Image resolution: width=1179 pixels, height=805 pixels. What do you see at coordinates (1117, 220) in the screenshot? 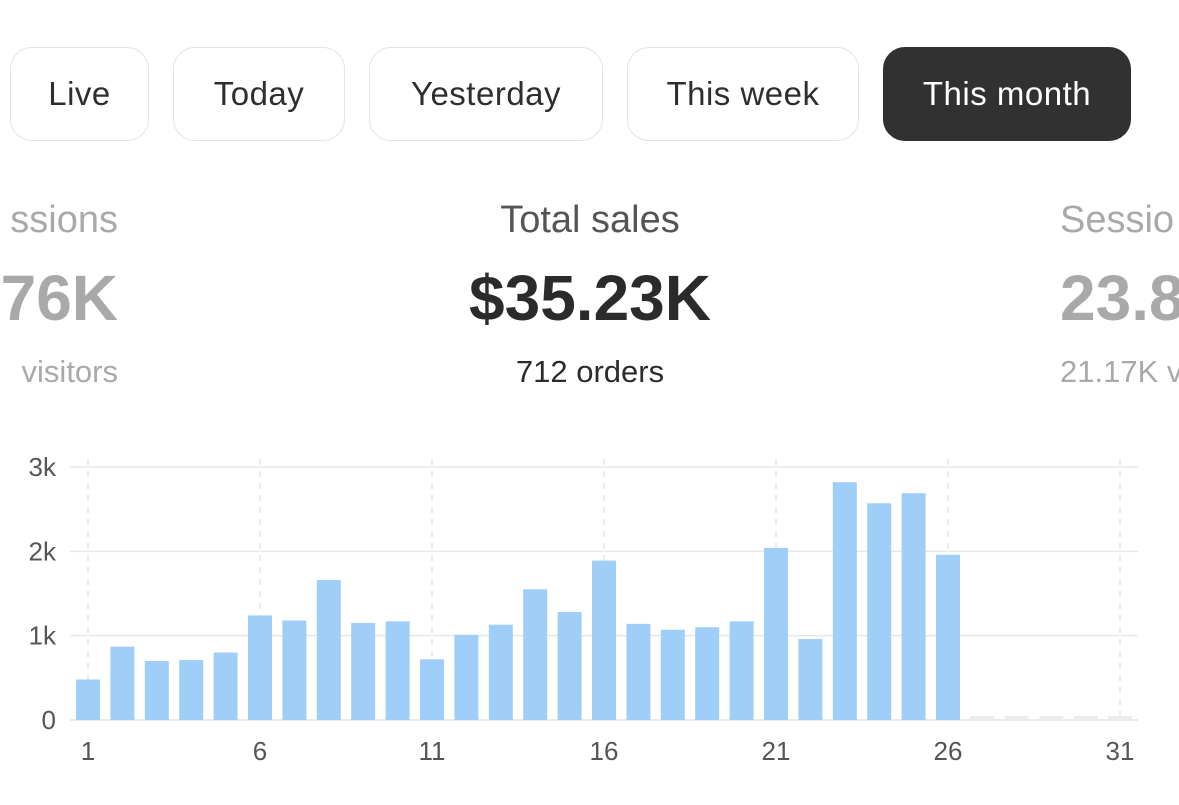
I see `metric-label: Sessio` at bounding box center [1117, 220].